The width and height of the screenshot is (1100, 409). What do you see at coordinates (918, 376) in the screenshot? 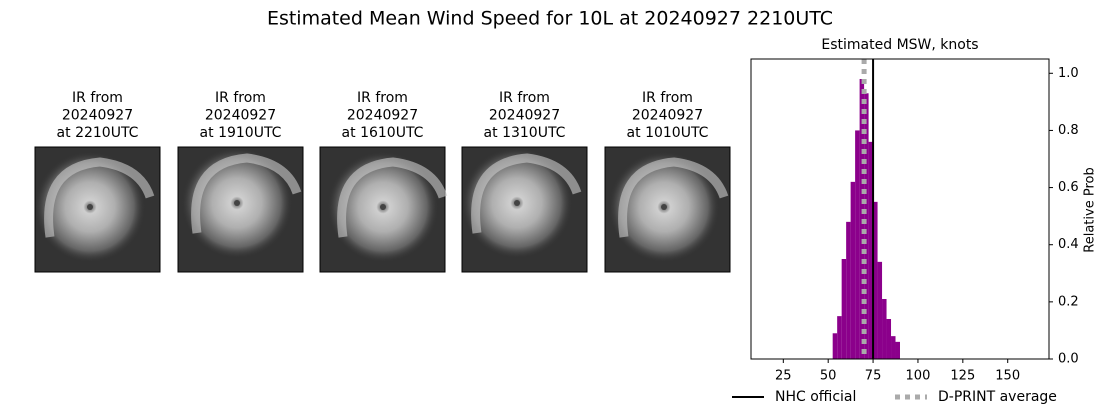
I see `x-tick-label: 100` at bounding box center [918, 376].